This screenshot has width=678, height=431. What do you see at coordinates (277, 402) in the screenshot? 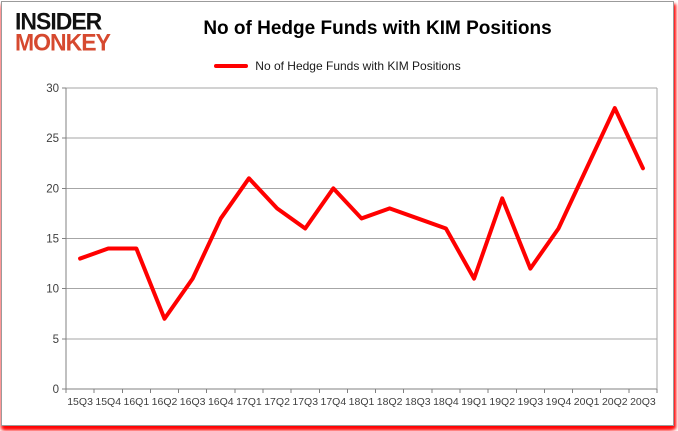
I see `x-tick-label: 17Q2` at bounding box center [277, 402].